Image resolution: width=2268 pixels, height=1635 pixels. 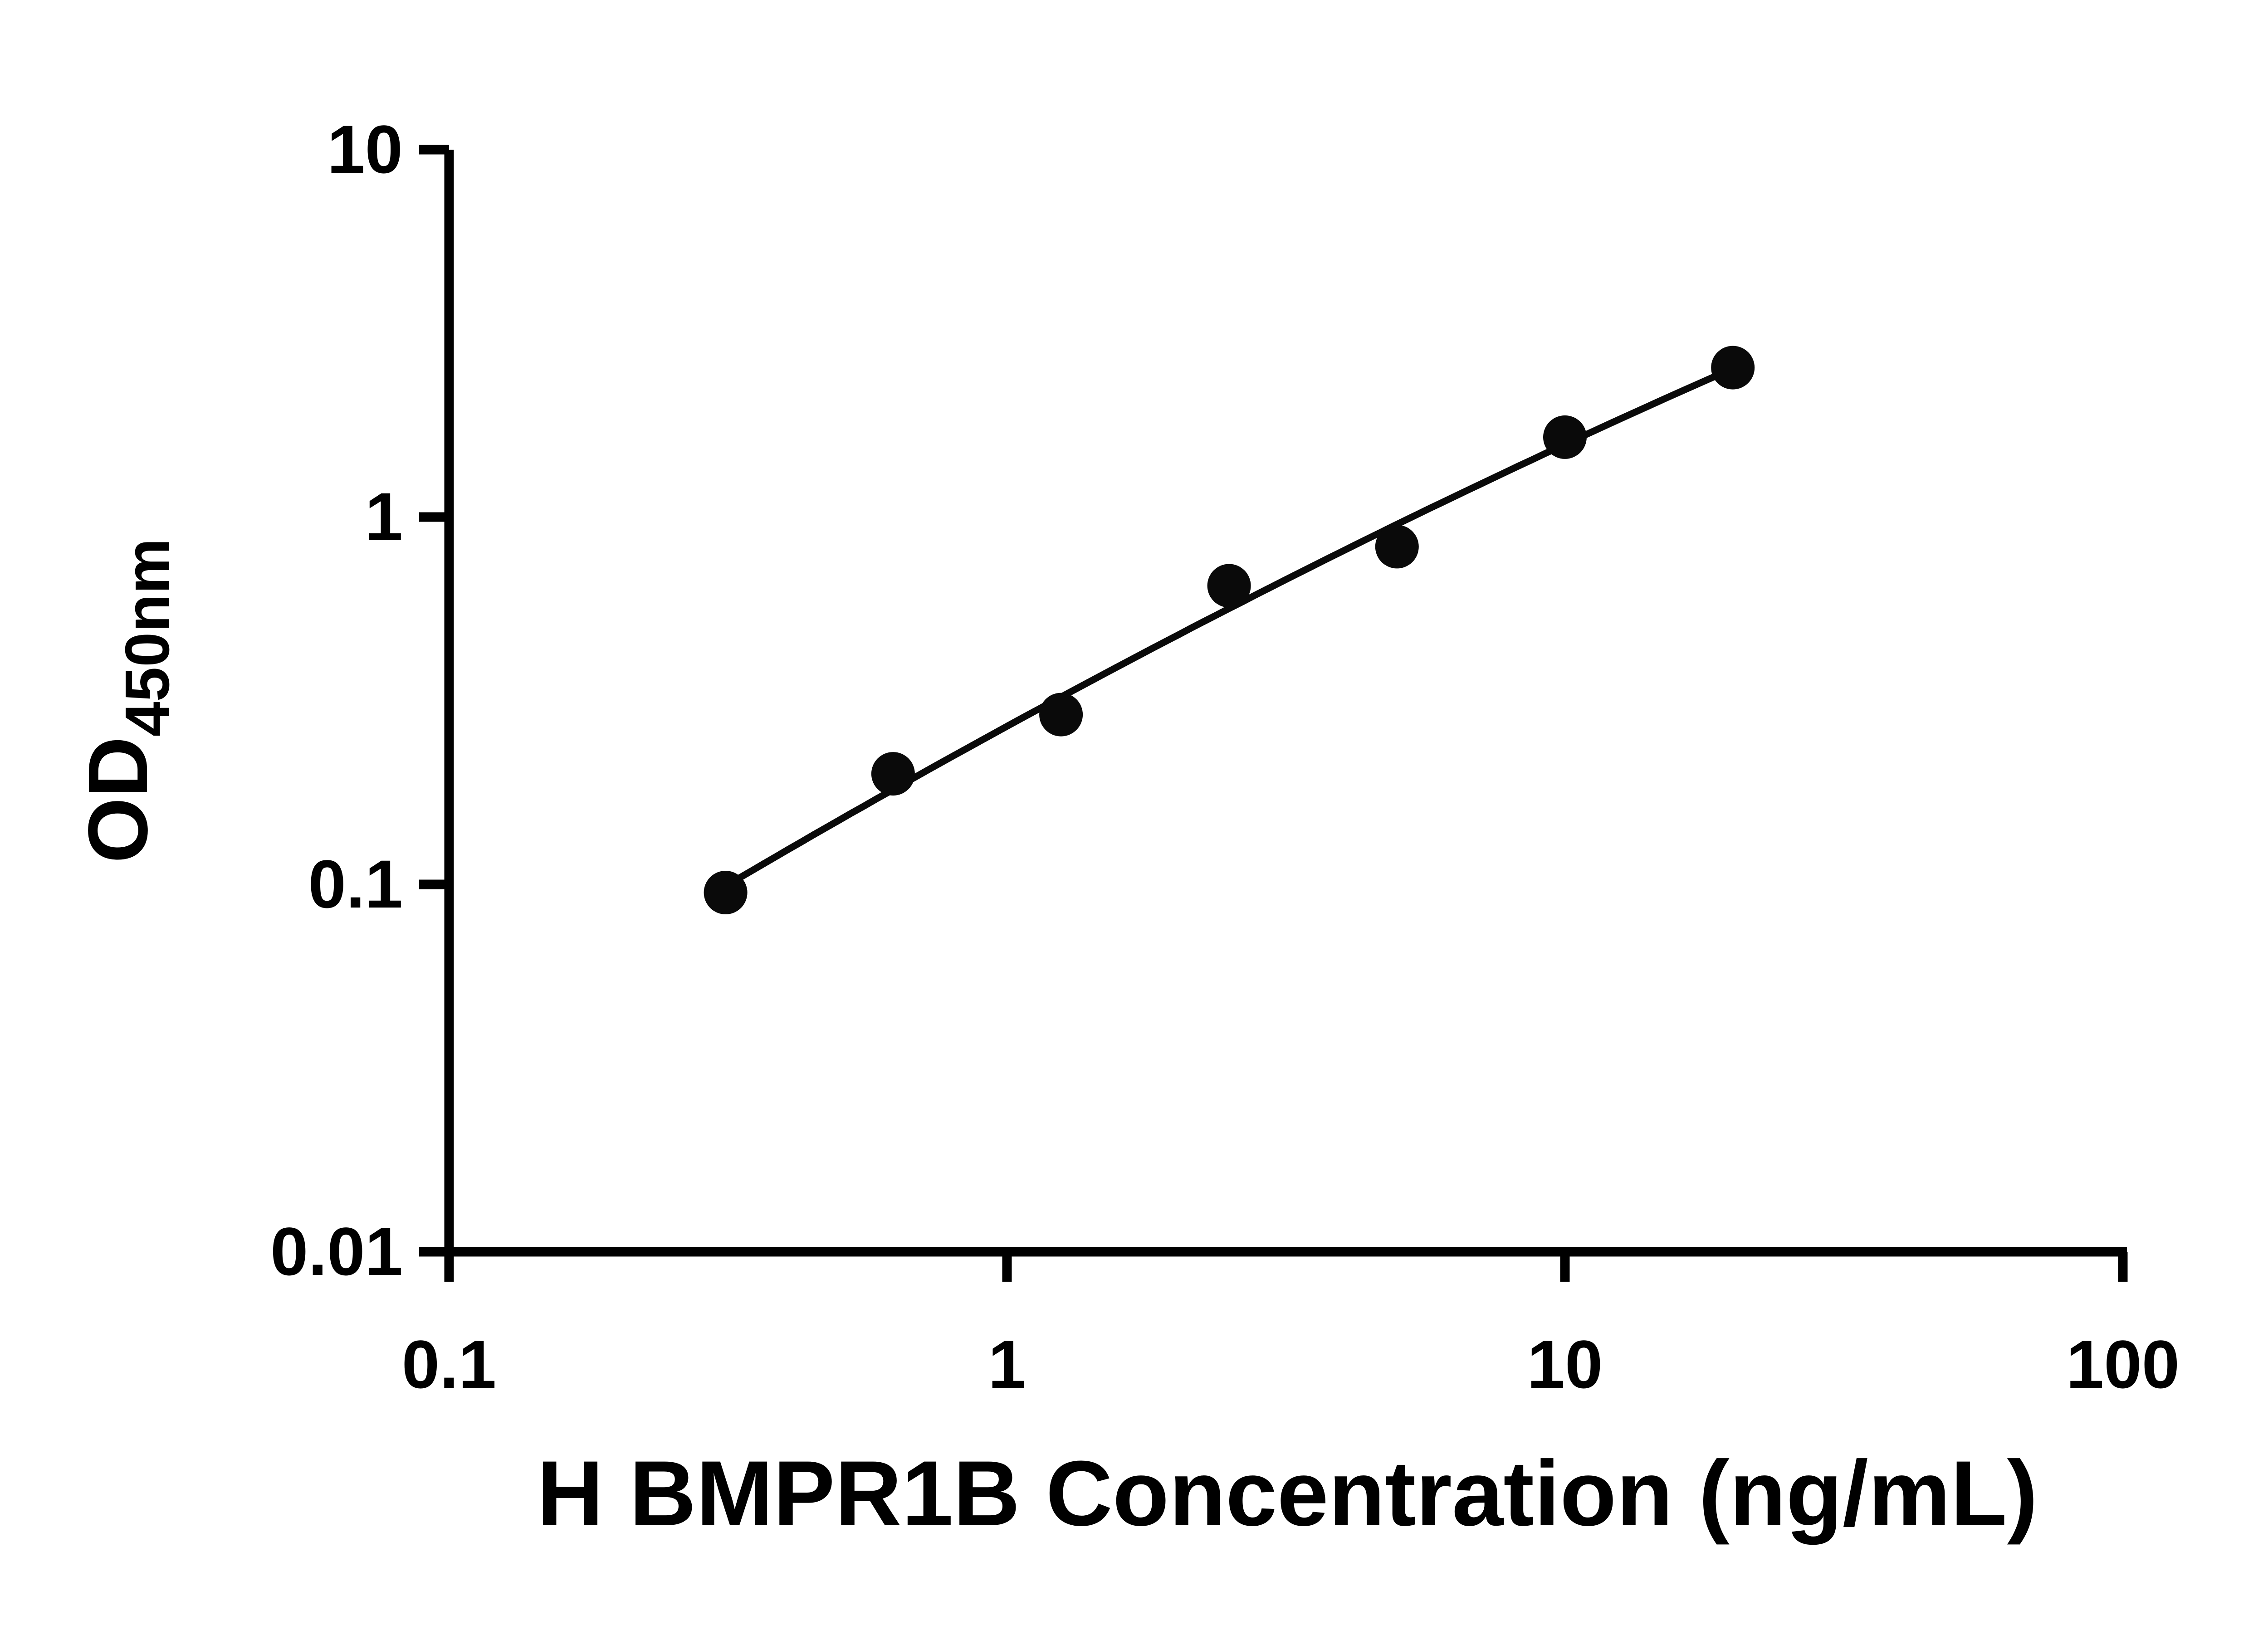 I want to click on x-axis-title: H BMPR1B Concentration (ng/mL), so click(x=1288, y=1493).